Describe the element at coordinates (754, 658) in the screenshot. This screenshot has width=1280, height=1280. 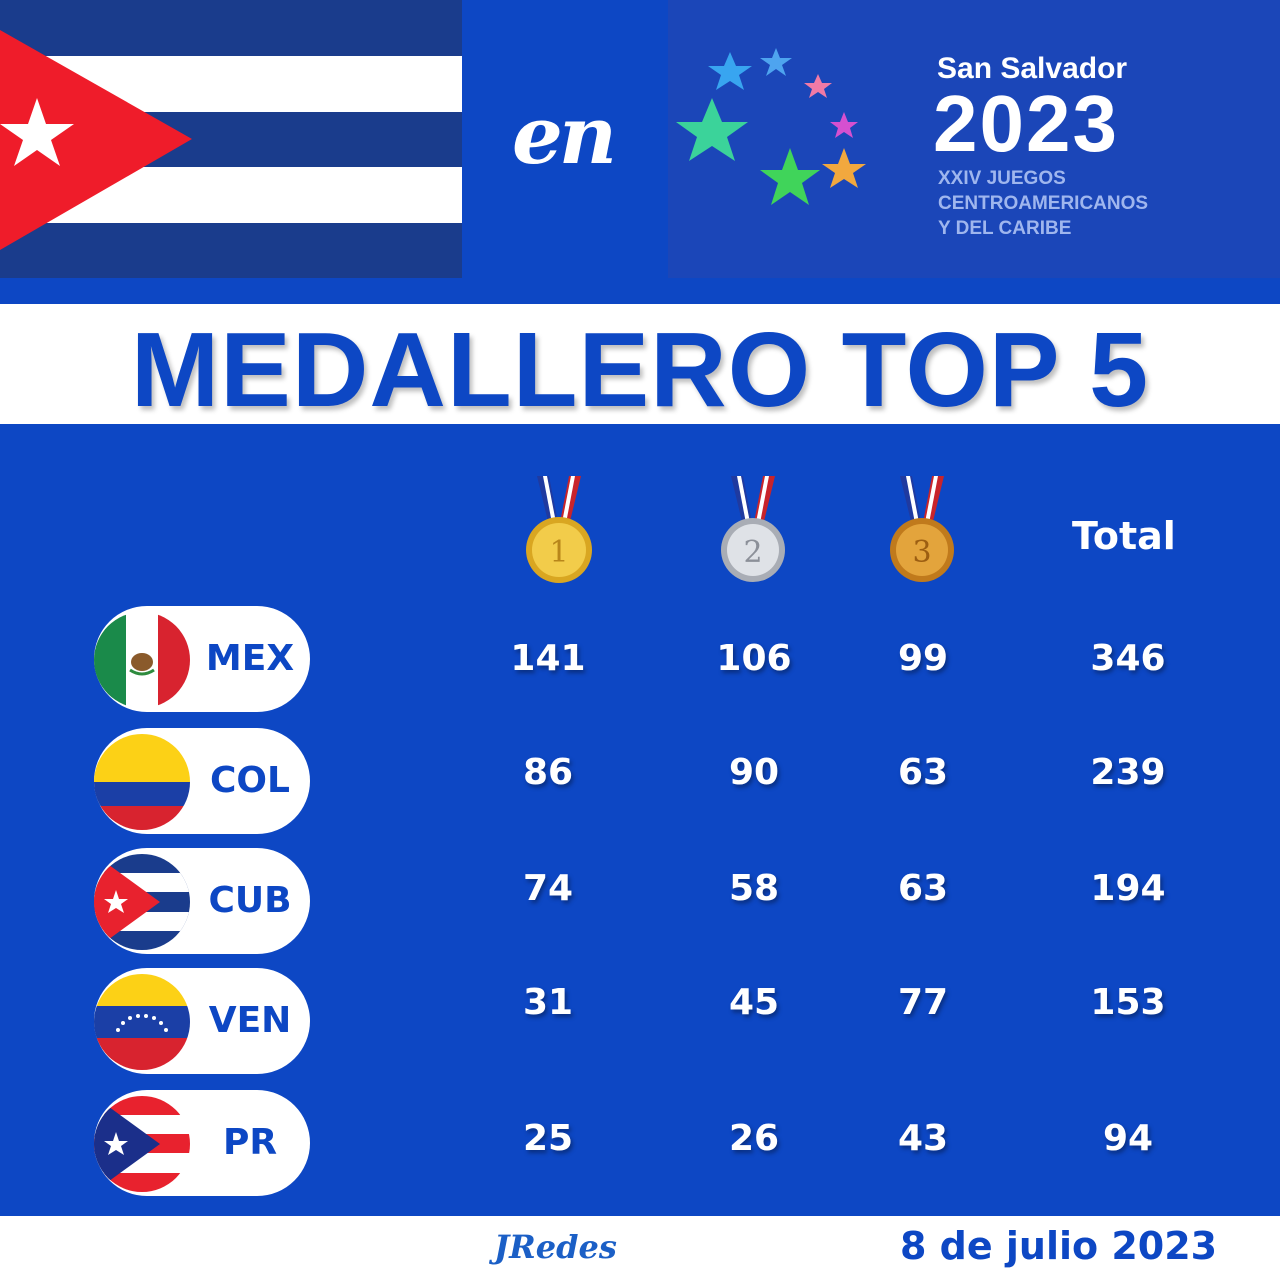
I see `silver-count: 106` at that location.